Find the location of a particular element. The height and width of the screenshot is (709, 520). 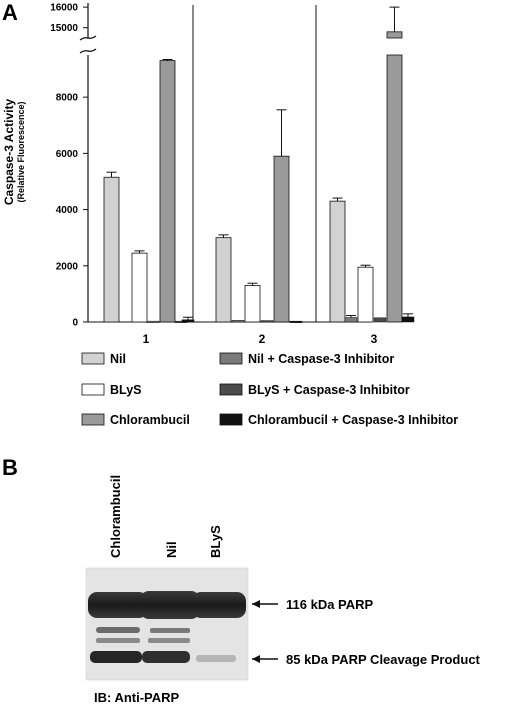

y-axis-sublabel: (Relative Fluorescence) is located at coordinates (21, 151).